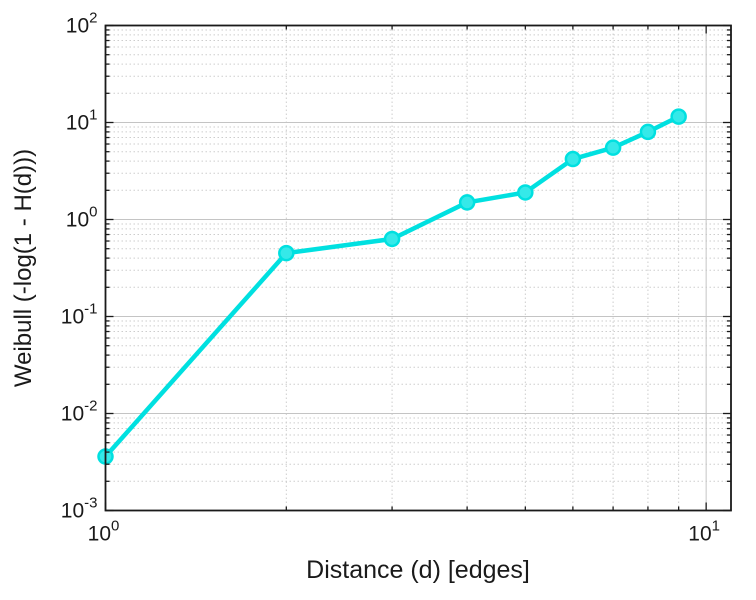  What do you see at coordinates (79, 315) in the screenshot?
I see `y-tick-label: 10⁻¹` at bounding box center [79, 315].